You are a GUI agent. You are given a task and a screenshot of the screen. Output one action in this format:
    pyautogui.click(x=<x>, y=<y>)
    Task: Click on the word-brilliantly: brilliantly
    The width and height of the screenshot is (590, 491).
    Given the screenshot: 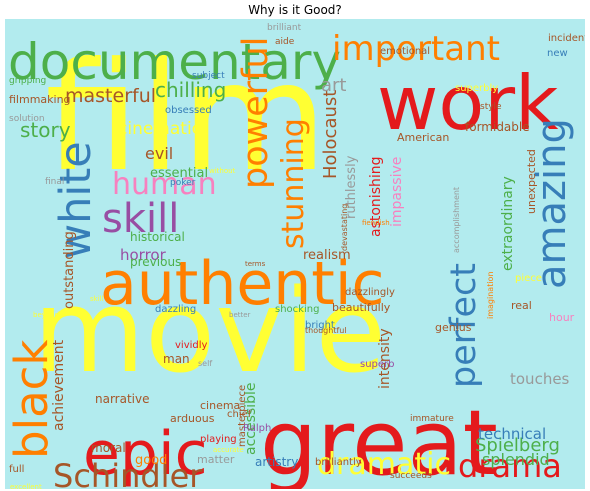 What is the action you would take?
    pyautogui.click(x=338, y=462)
    